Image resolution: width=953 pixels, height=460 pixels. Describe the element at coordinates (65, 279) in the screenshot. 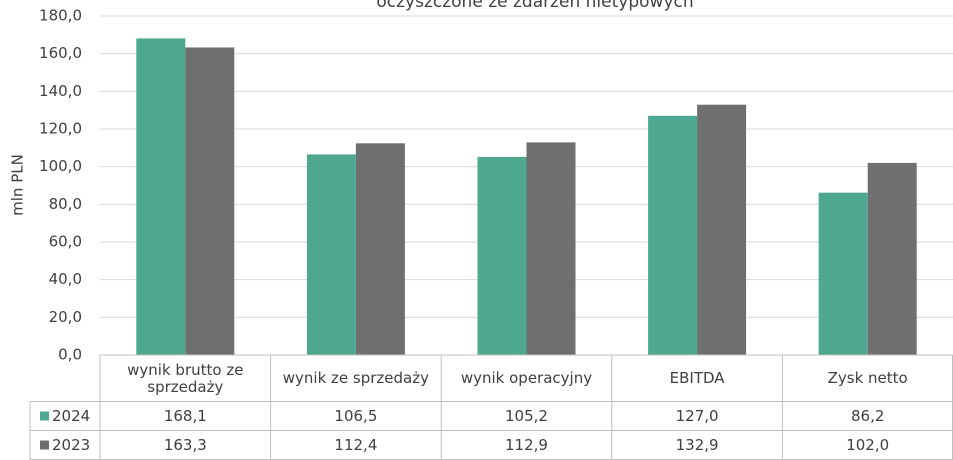

I see `y-tick-label: 40,0` at that location.